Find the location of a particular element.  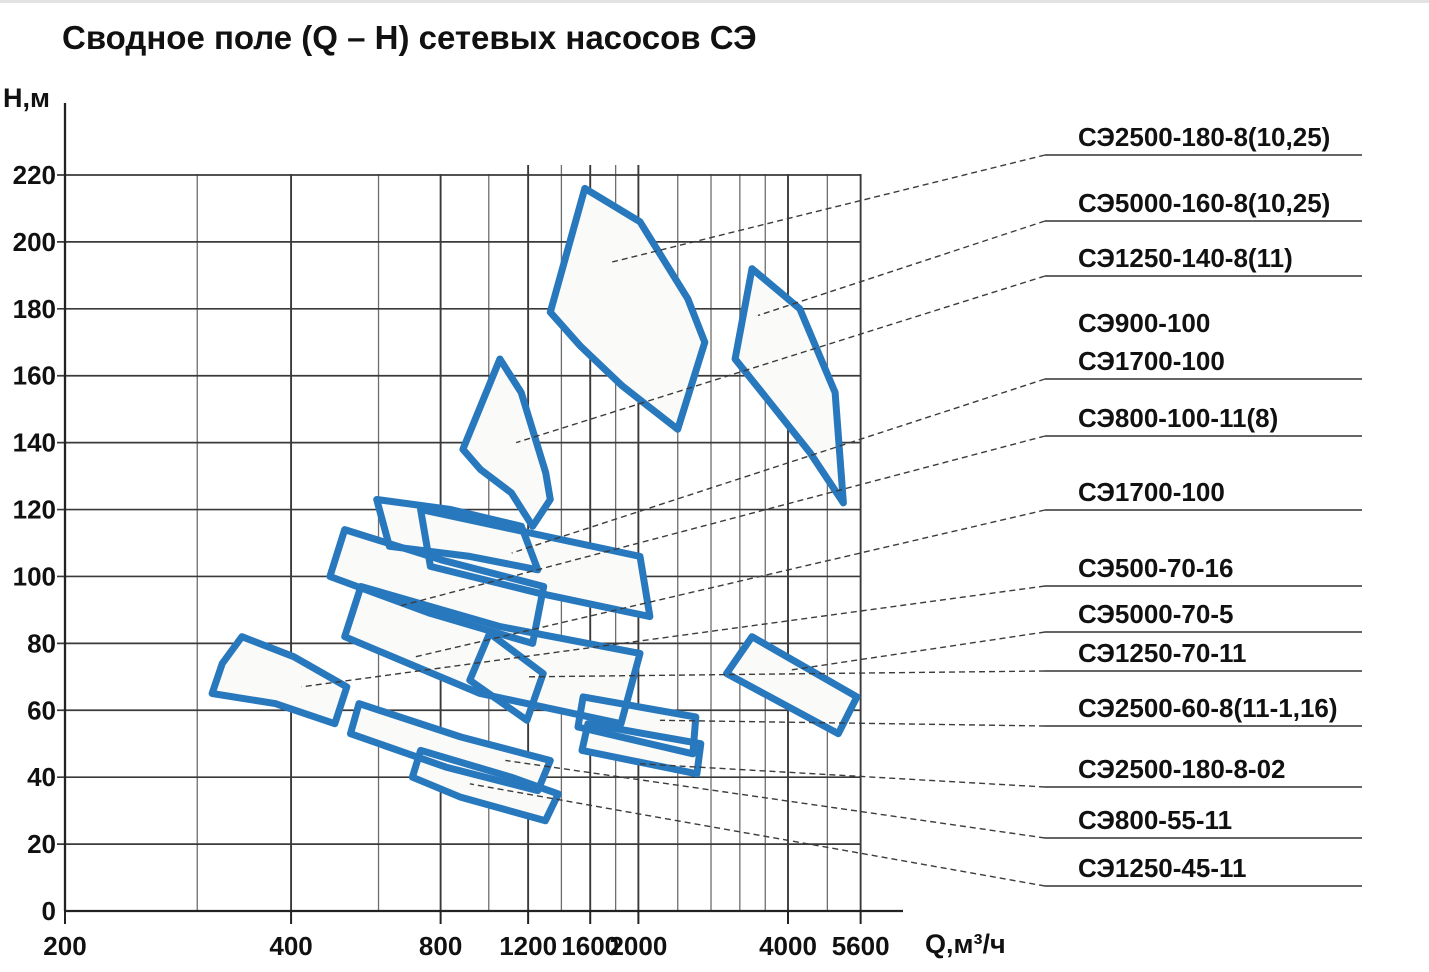

x-tick-label: 1200 is located at coordinates (528, 946).